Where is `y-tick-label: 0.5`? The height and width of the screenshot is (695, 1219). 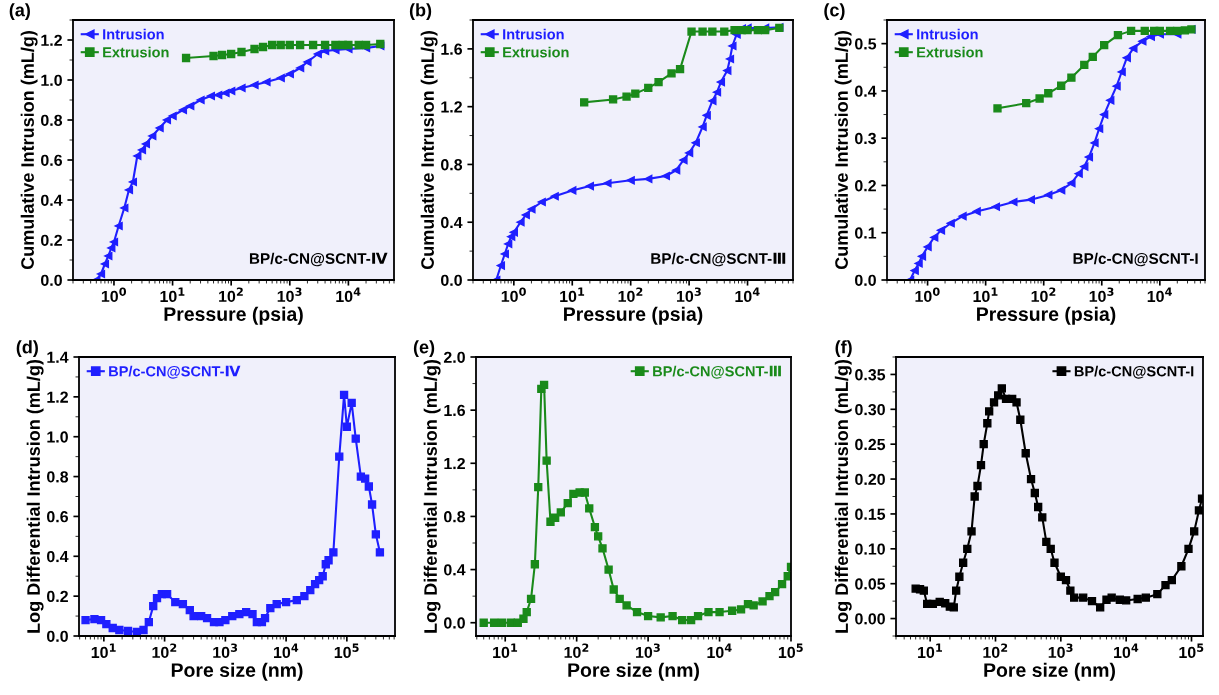 y-tick-label: 0.5 is located at coordinates (866, 44).